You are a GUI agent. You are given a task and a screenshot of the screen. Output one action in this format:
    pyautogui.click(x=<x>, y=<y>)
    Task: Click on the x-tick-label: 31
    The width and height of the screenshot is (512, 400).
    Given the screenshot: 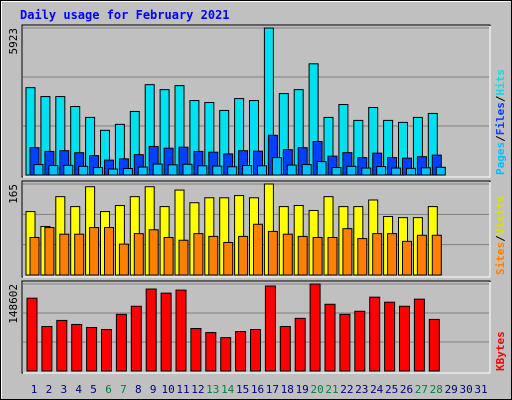 What is the action you would take?
    pyautogui.click(x=480, y=389)
    